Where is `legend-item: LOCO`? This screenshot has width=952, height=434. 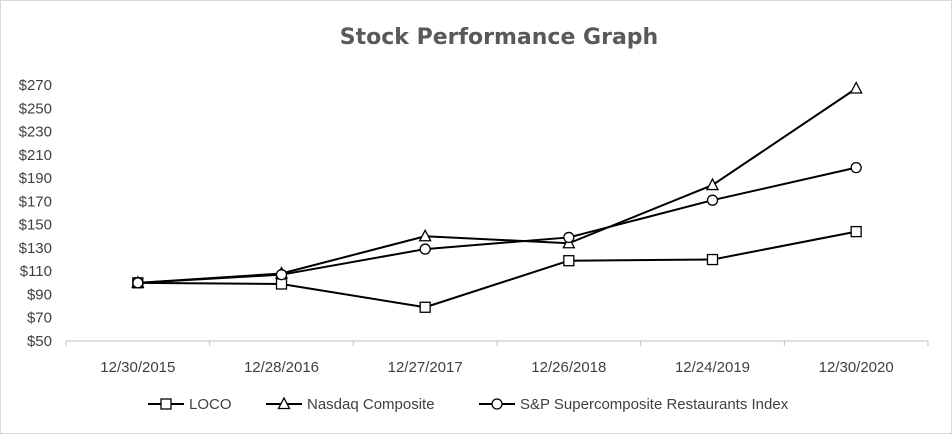
legend-item: LOCO is located at coordinates (190, 404).